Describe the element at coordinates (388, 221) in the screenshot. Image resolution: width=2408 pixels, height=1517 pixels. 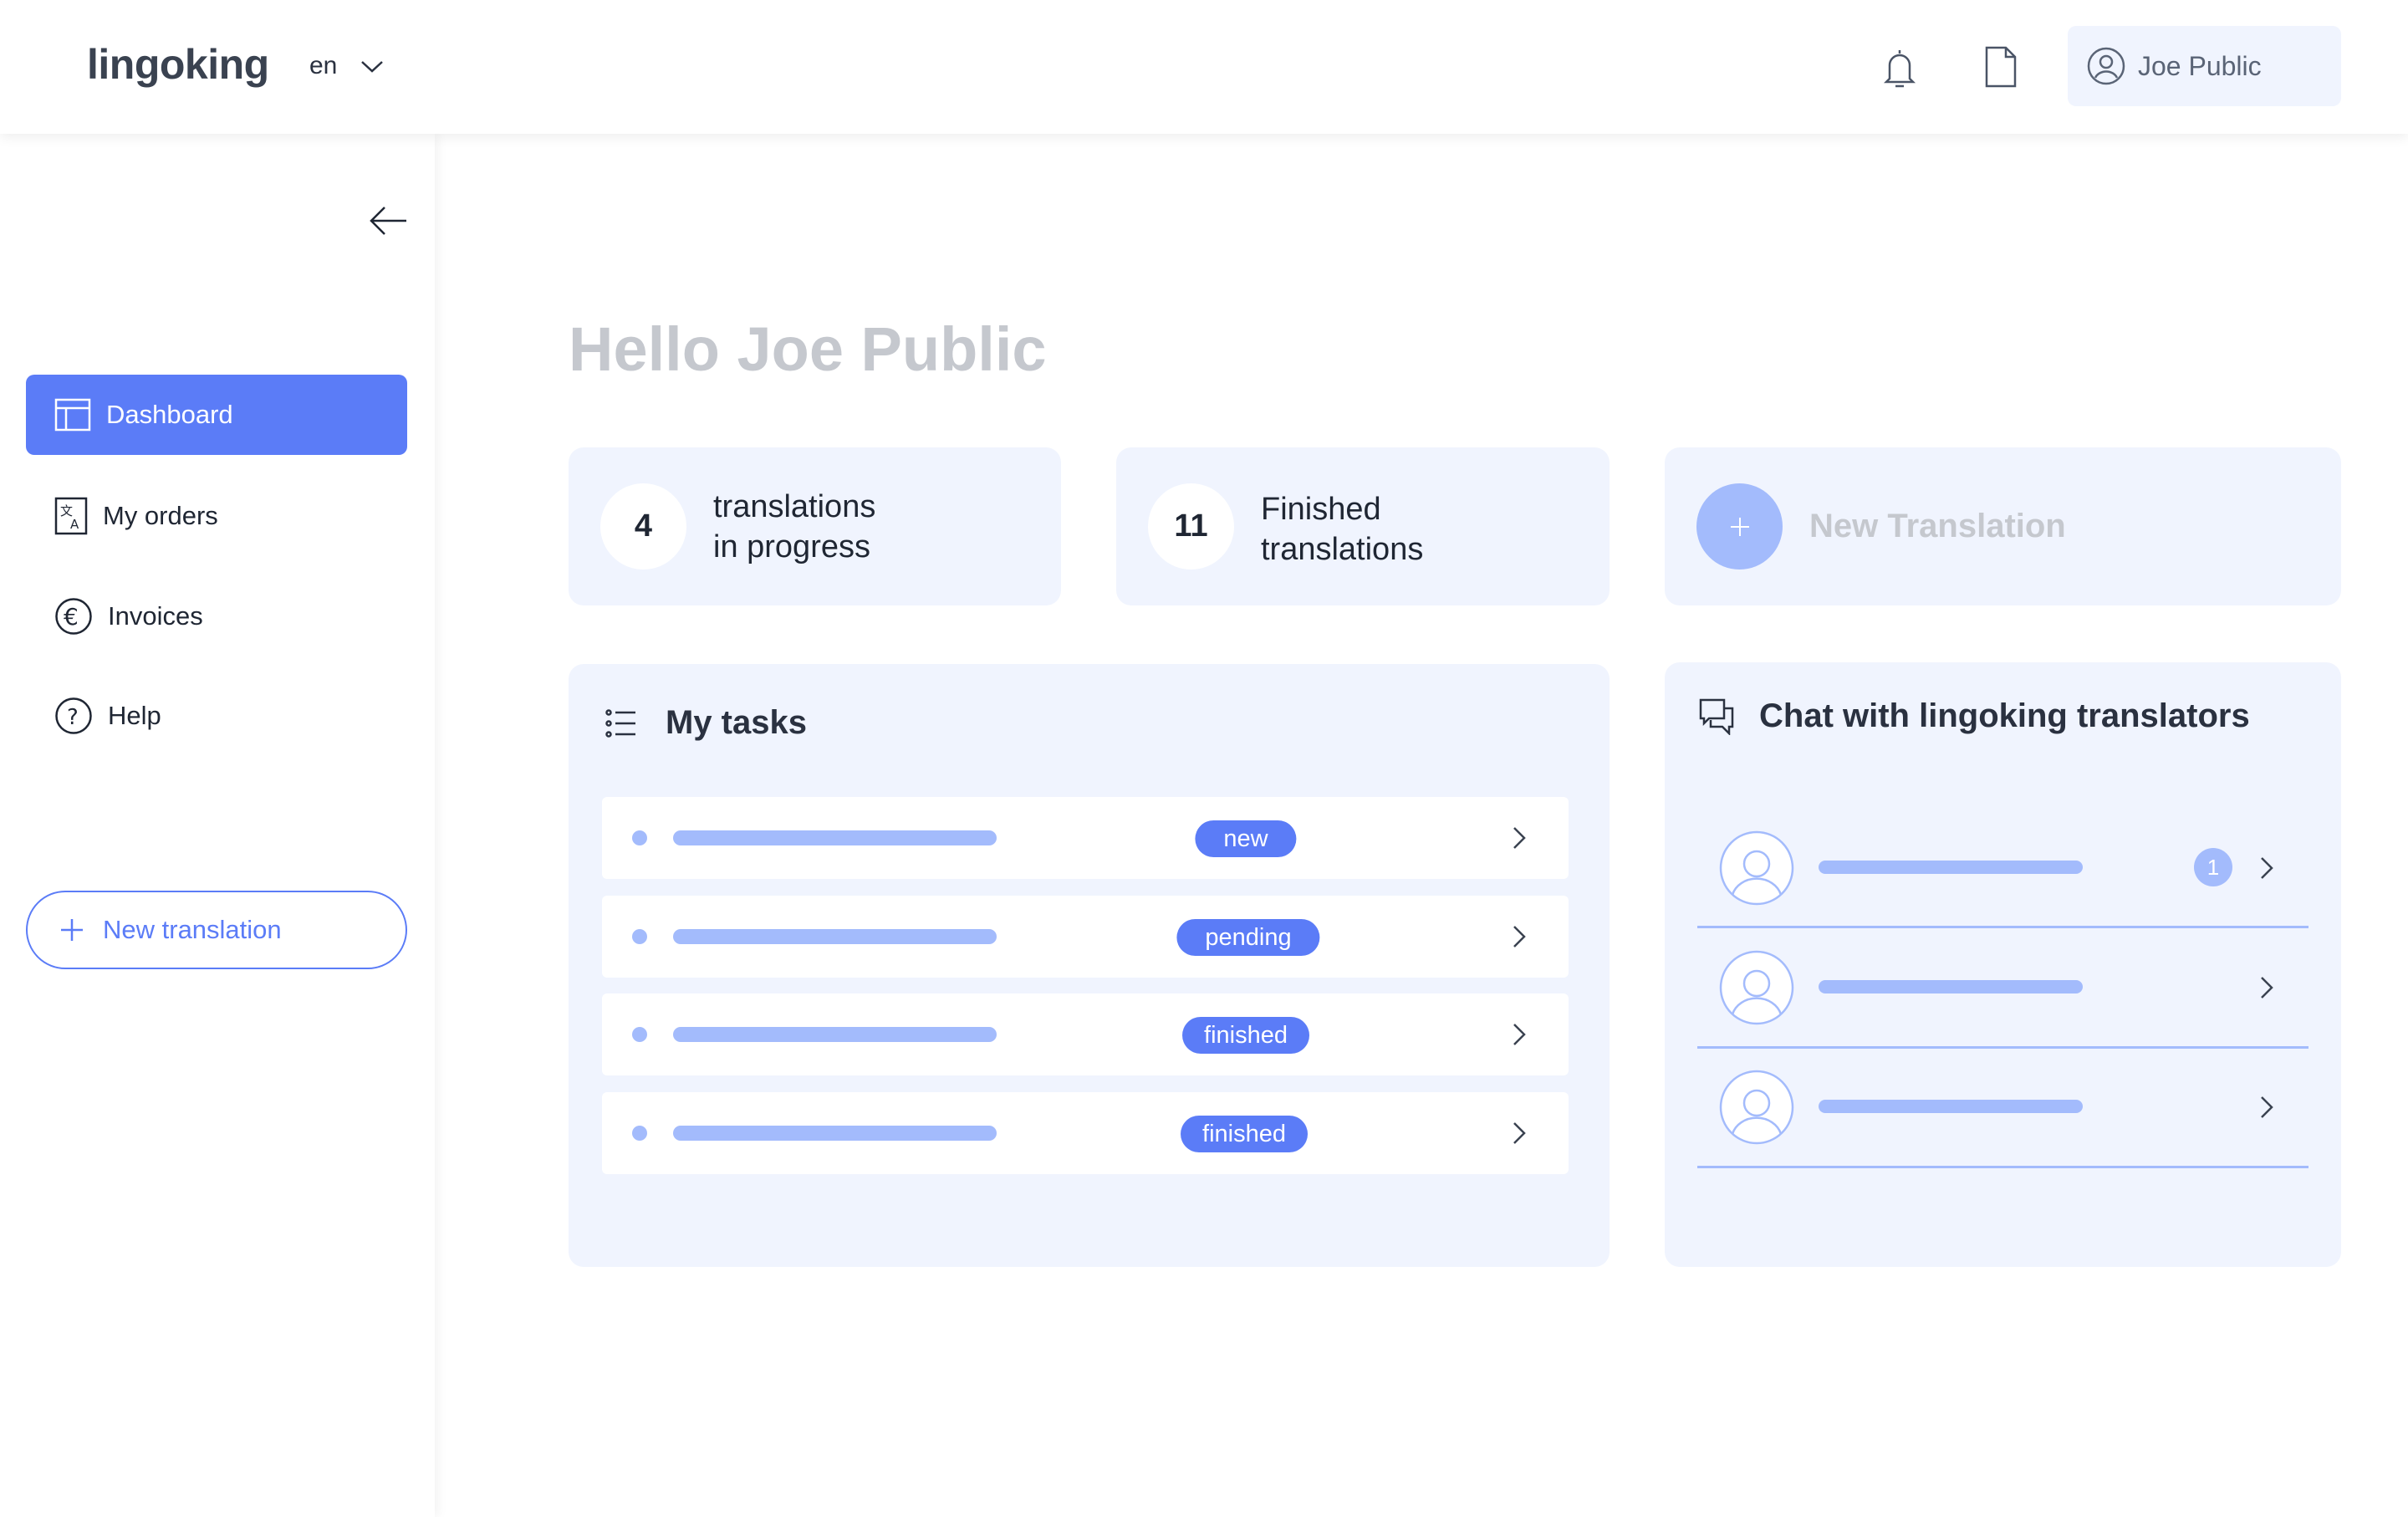
I see `collapse-sidebar-arrow-icon` at that location.